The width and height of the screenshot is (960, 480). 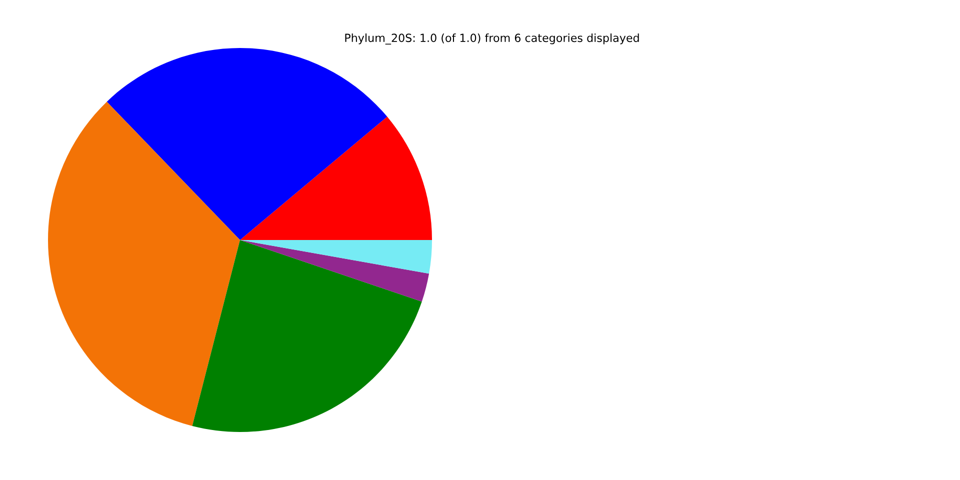 What do you see at coordinates (492, 39) in the screenshot?
I see `text: Phylum_20S: 1.0 (of 1.0) from 6 categories displayed` at bounding box center [492, 39].